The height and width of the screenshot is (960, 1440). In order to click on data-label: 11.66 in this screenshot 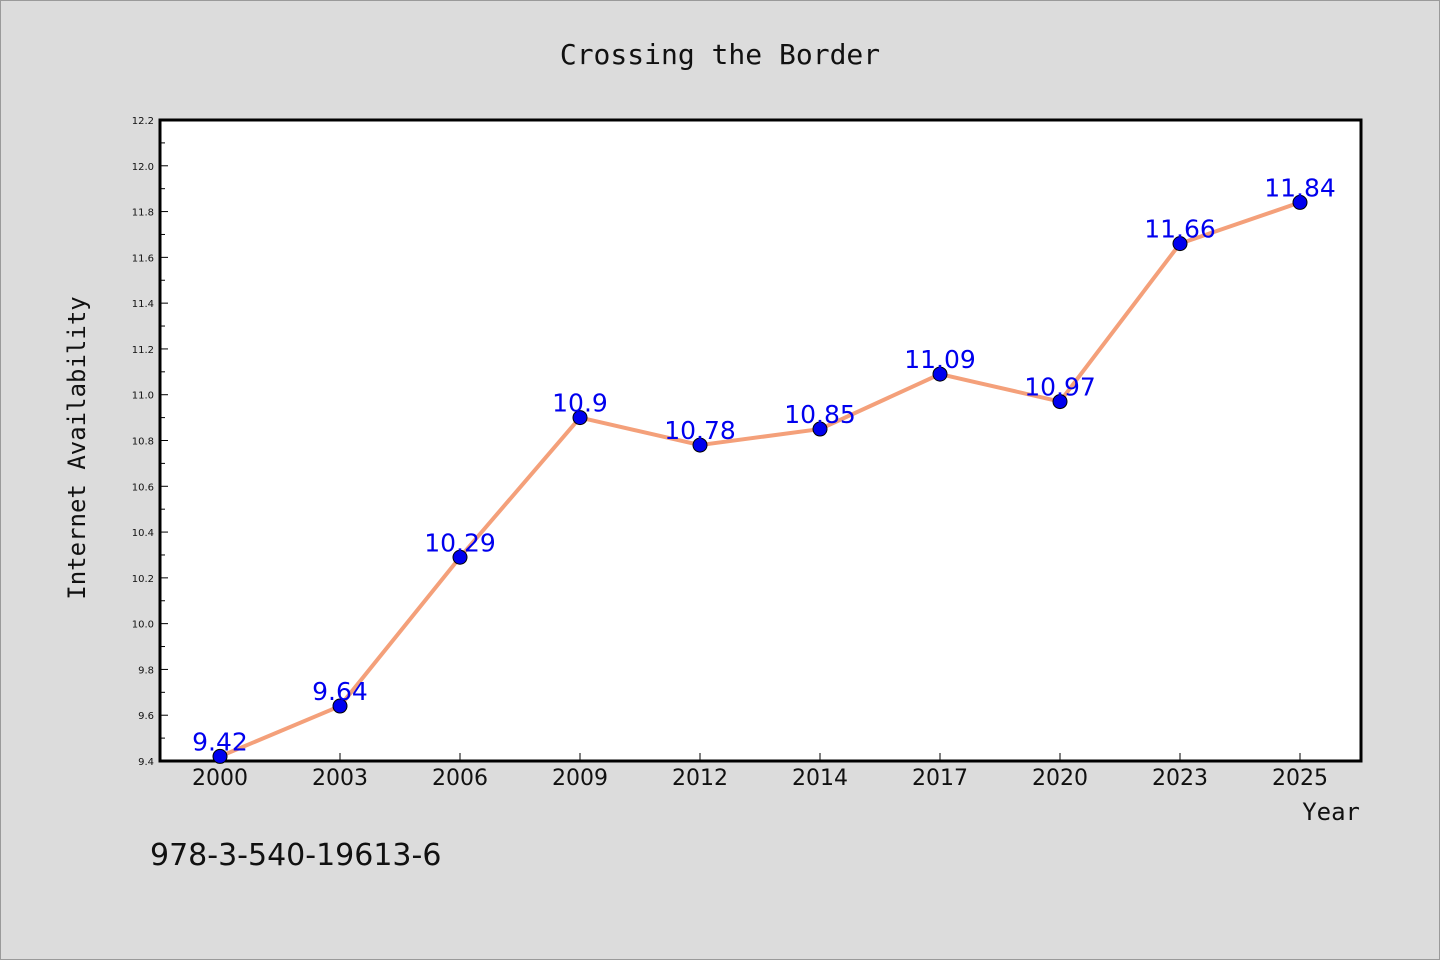, I will do `click(1180, 229)`.